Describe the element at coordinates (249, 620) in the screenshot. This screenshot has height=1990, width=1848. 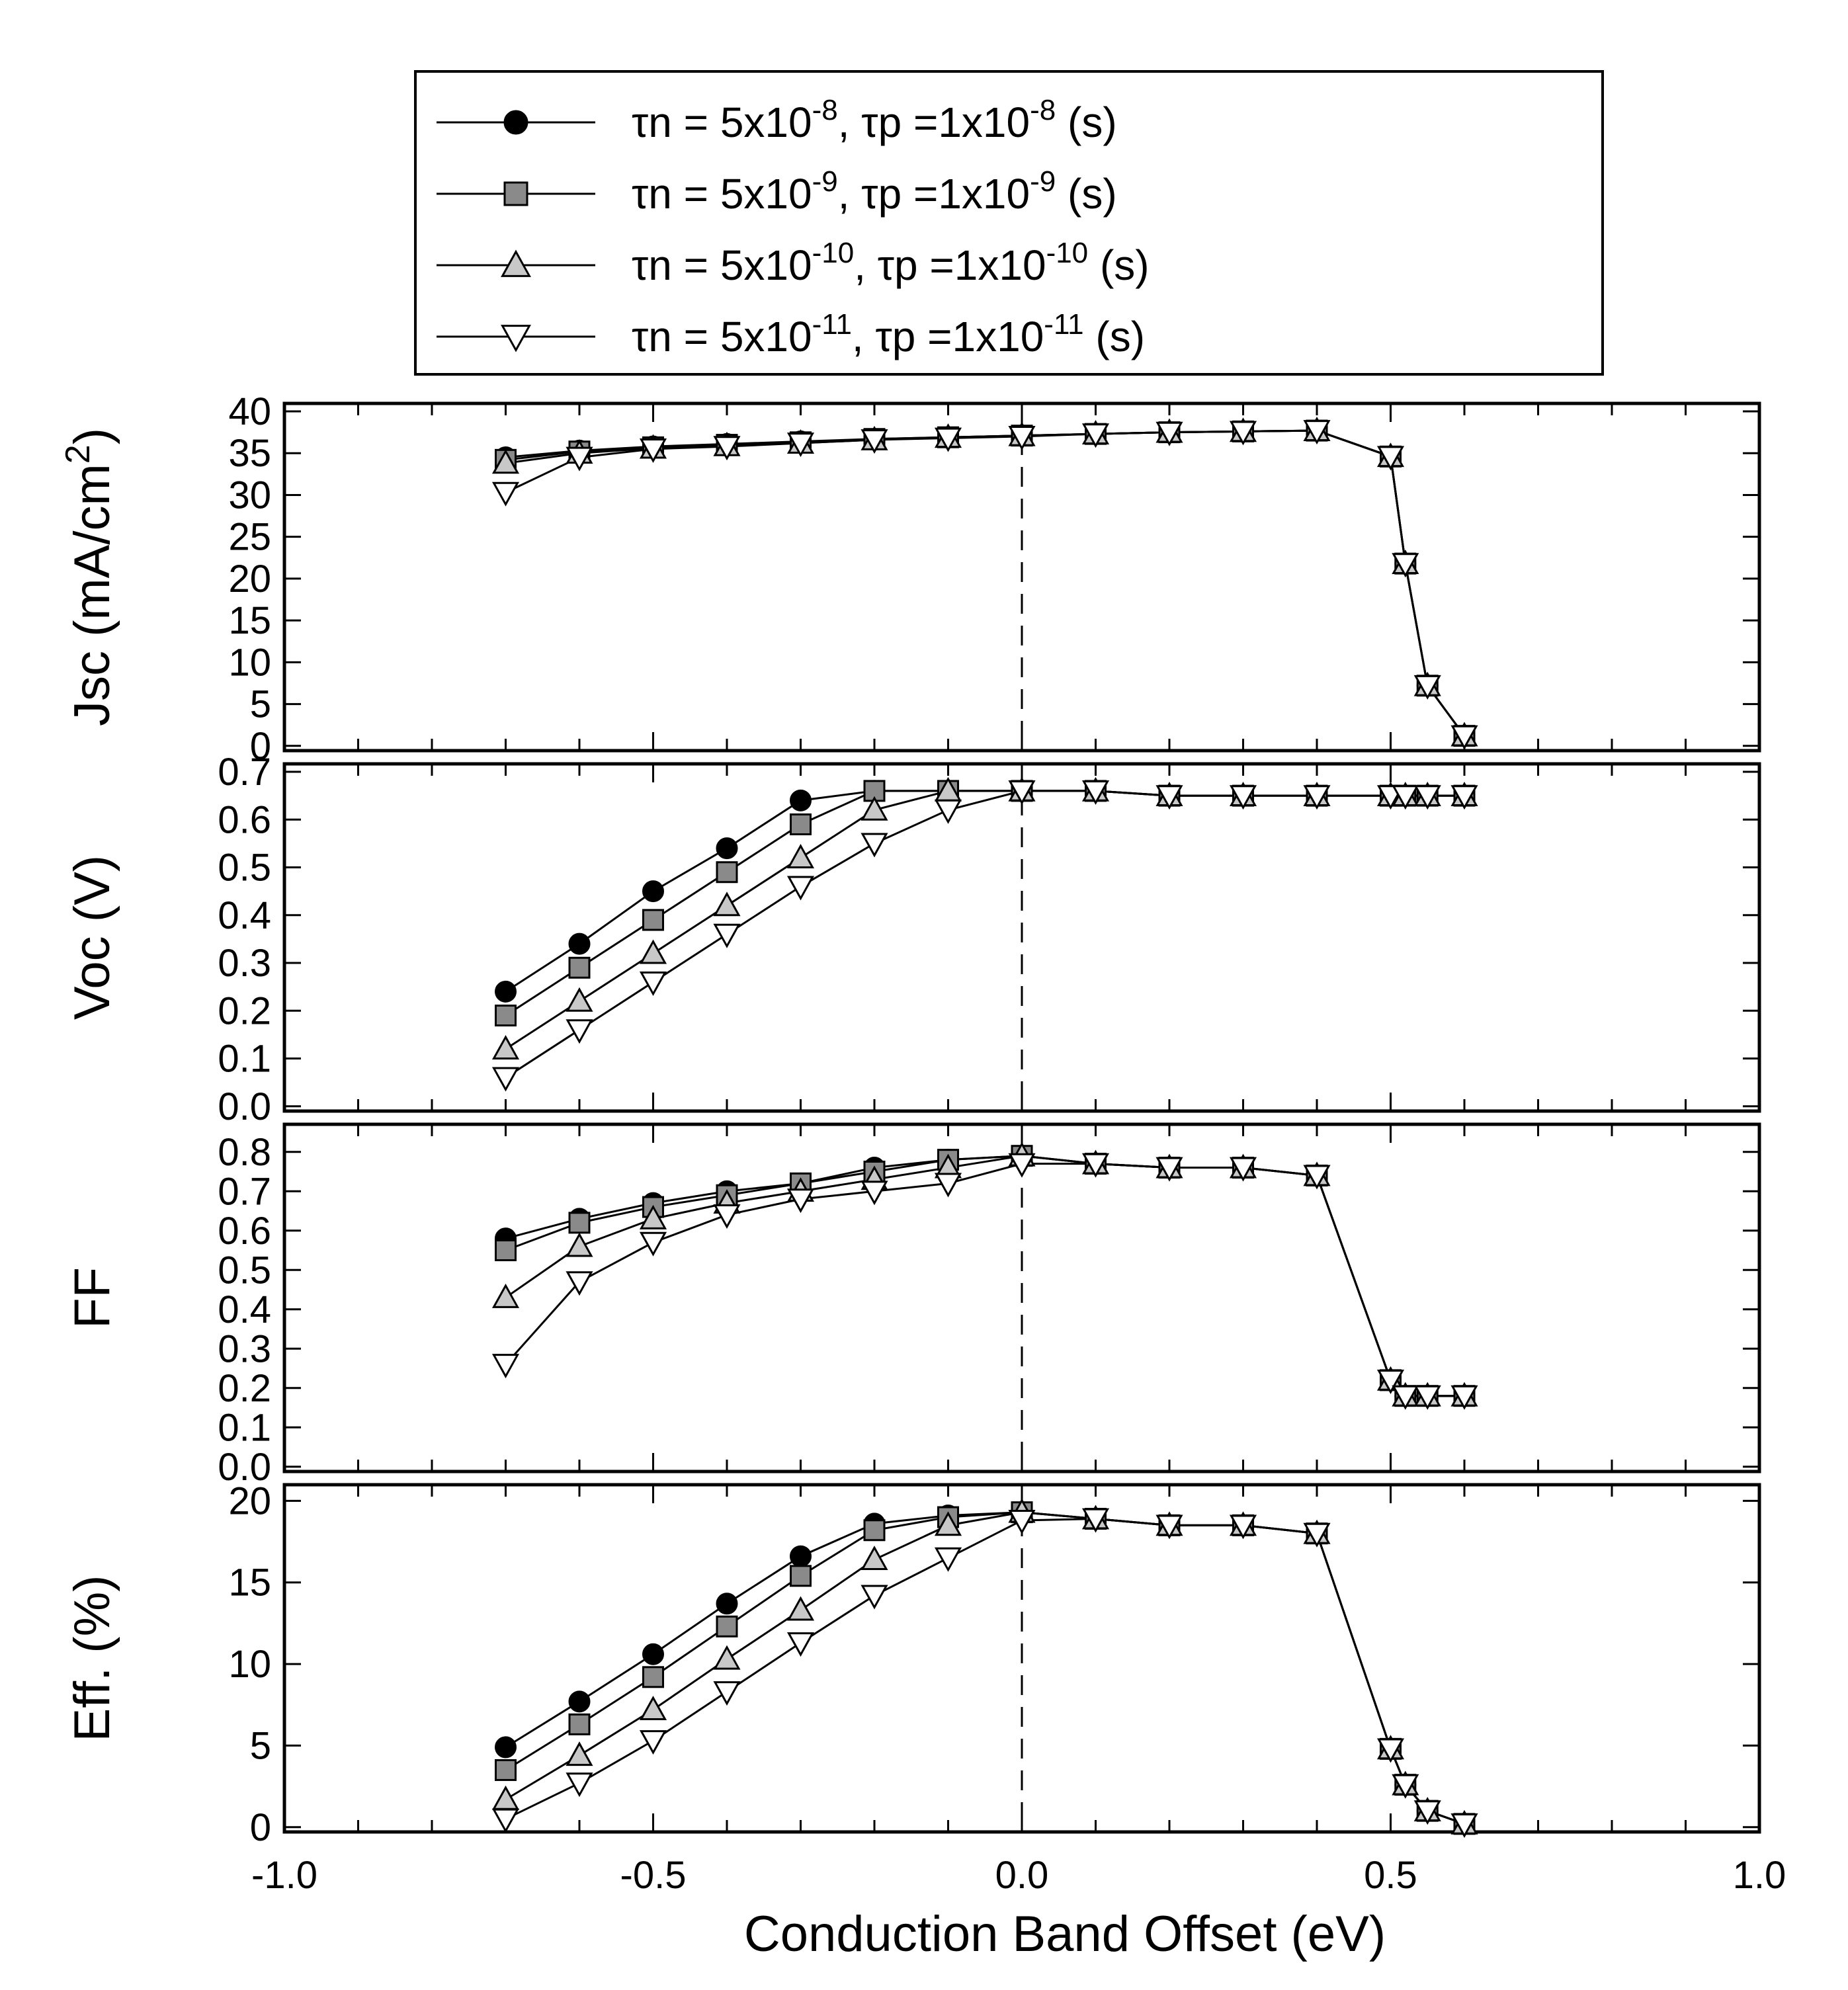
I see `y-tick-label: 15` at that location.